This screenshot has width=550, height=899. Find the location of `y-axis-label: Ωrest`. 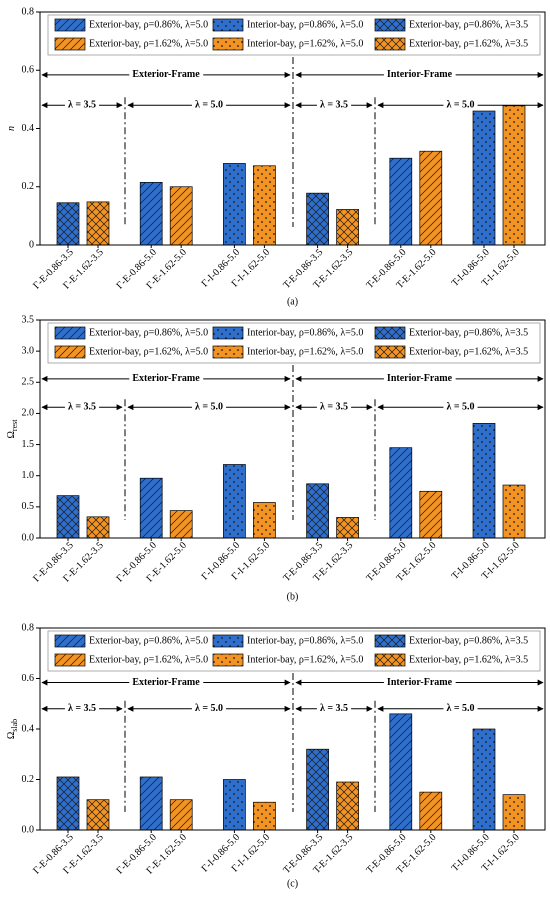

y-axis-label: Ωrest is located at coordinates (12, 429).